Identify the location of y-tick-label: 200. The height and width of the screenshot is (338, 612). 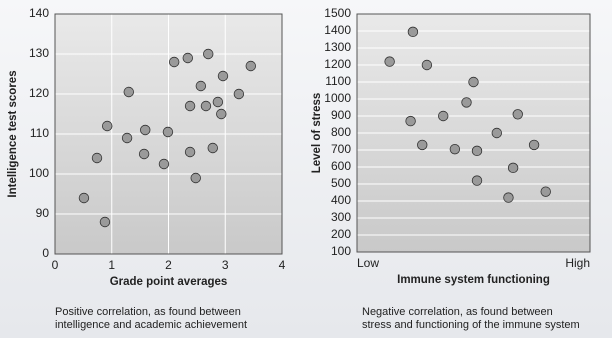
(341, 234).